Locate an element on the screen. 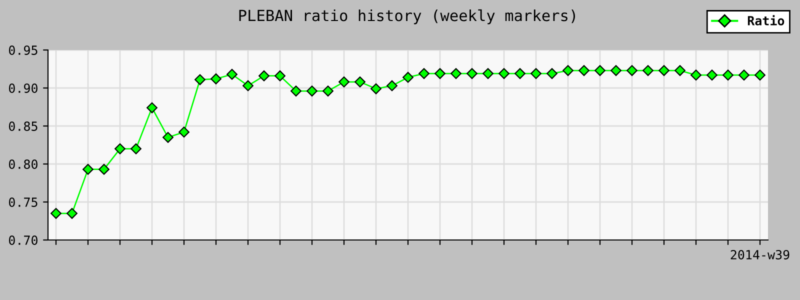  x-tick-label: 2014-w39 is located at coordinates (760, 255).